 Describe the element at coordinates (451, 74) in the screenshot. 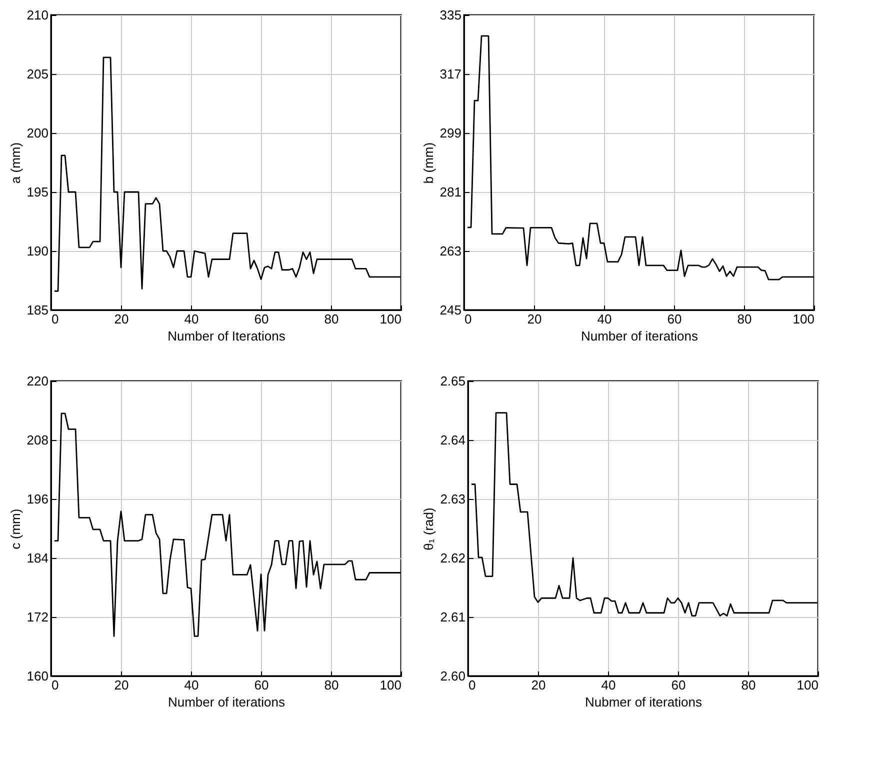

I see `y-tick-label: 317` at that location.